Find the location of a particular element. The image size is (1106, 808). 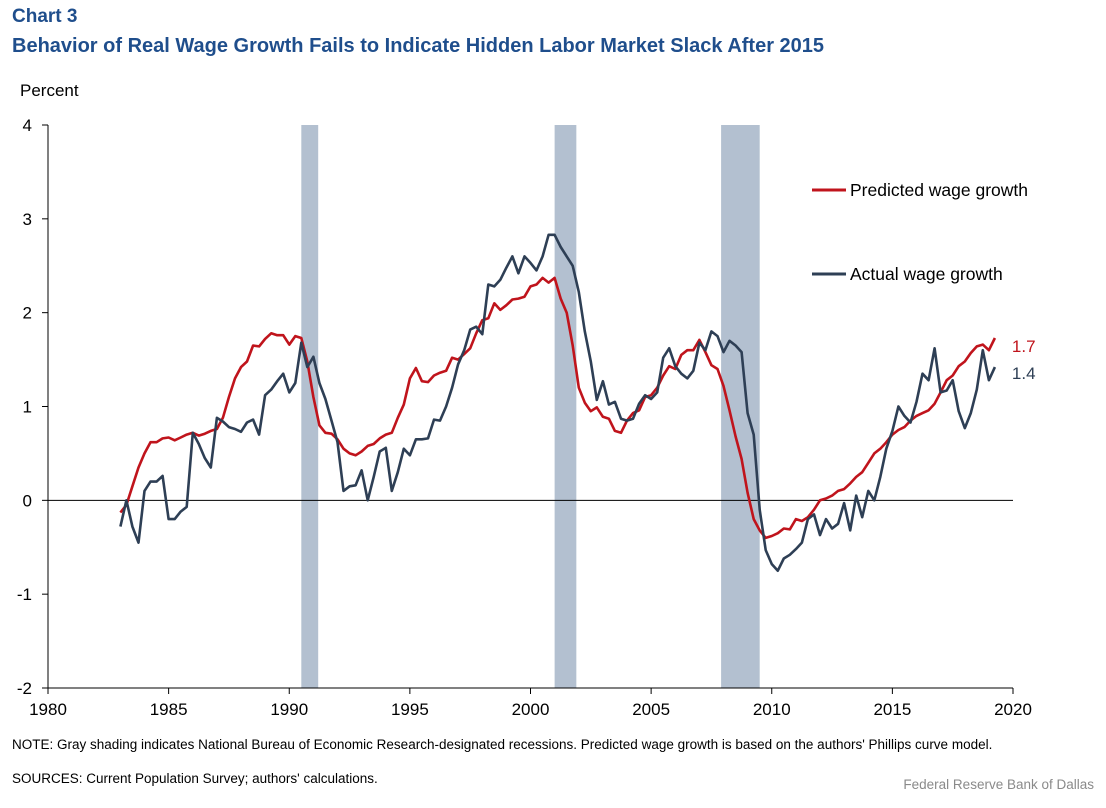

x-tick-label: 1980 is located at coordinates (48, 709).